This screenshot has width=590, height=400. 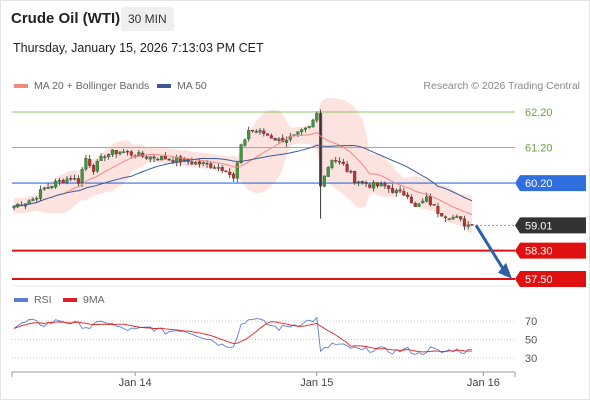 I want to click on legend-9ma-label: 9MA, so click(x=94, y=300).